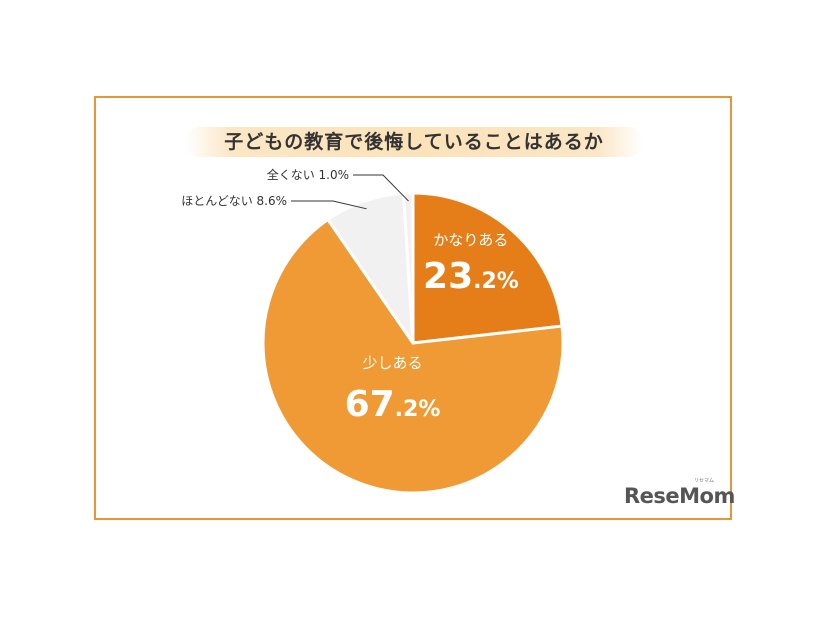 The height and width of the screenshot is (620, 826). What do you see at coordinates (308, 174) in the screenshot?
I see `slice-label-4: 全くない 1.0%` at bounding box center [308, 174].